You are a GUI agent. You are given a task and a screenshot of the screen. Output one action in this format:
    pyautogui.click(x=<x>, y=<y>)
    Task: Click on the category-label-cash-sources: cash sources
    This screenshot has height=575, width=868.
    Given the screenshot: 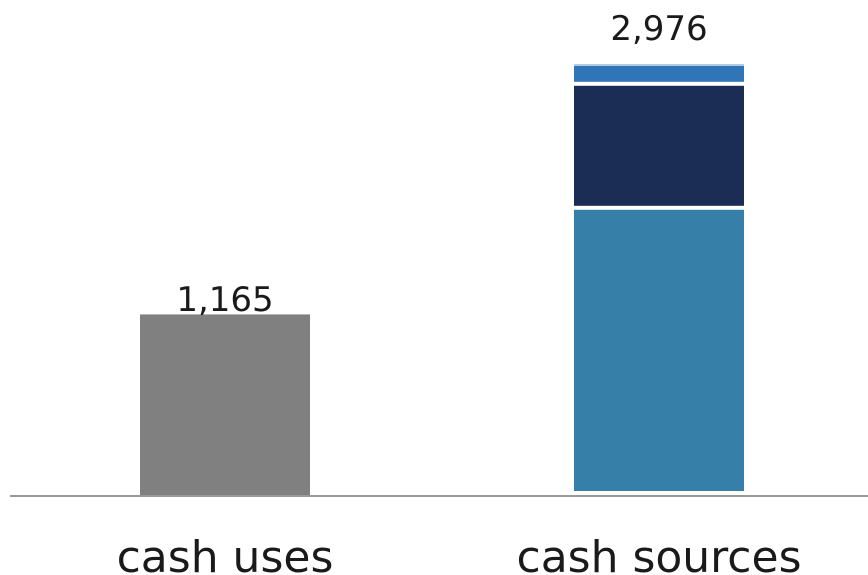 What is the action you would take?
    pyautogui.click(x=659, y=553)
    